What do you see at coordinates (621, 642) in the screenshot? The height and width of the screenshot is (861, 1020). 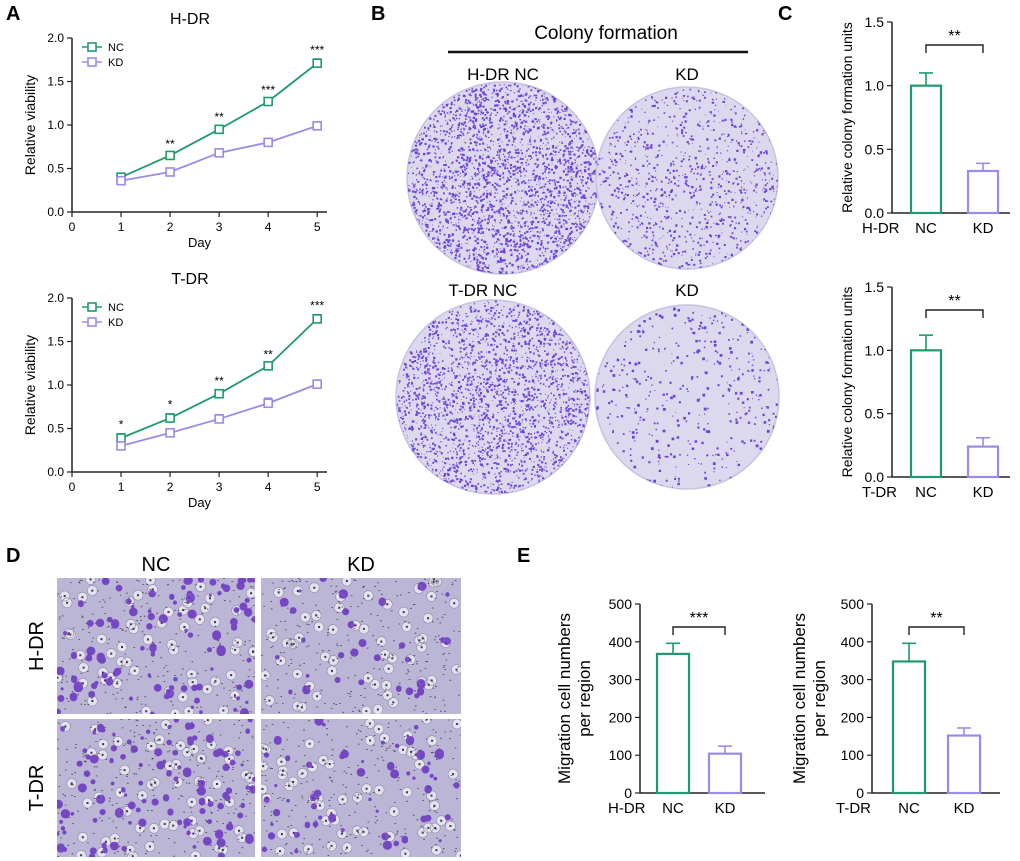 I see `y-tick-label: 400` at bounding box center [621, 642].